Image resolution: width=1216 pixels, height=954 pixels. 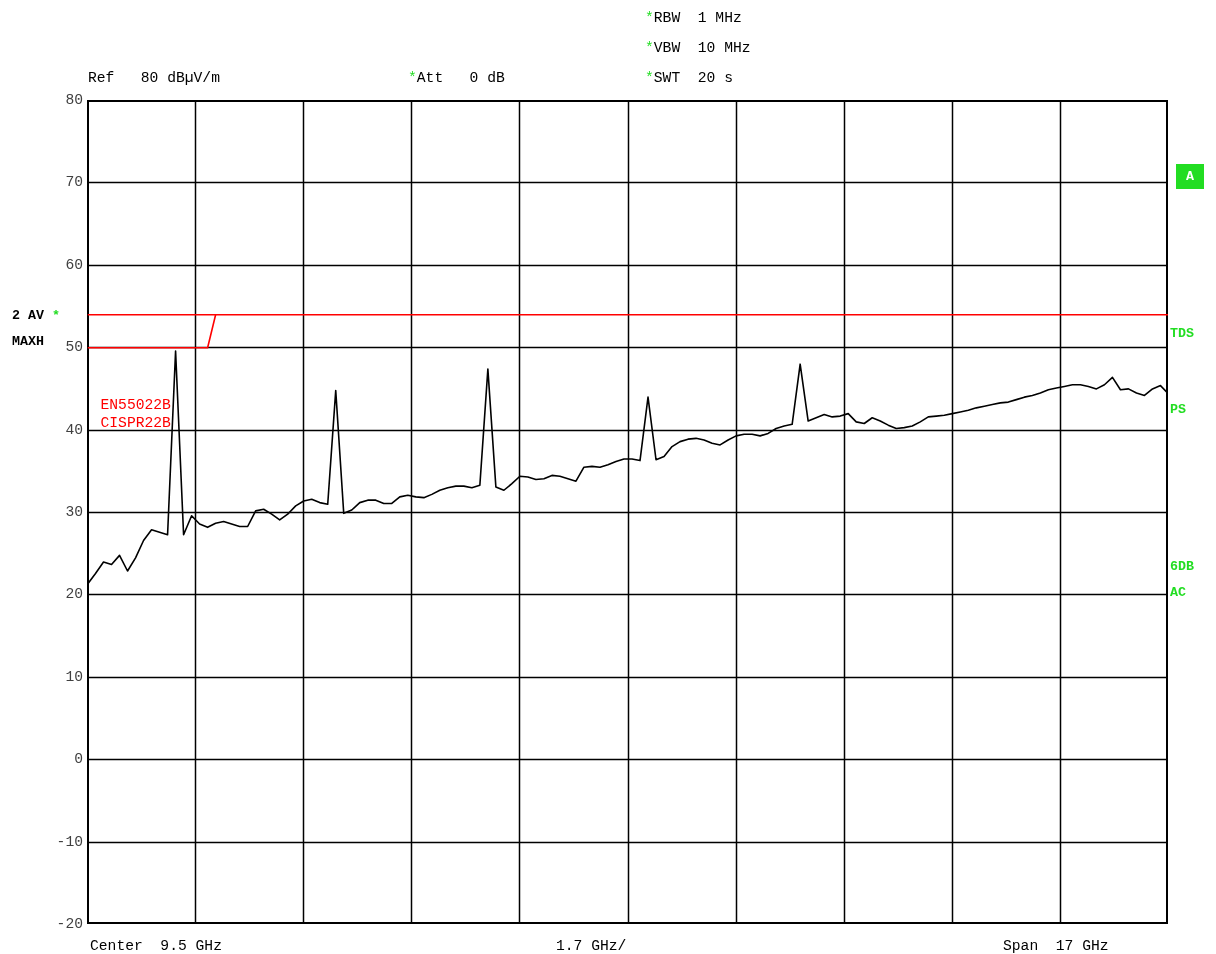 What do you see at coordinates (154, 78) in the screenshot?
I see `text: Ref 80 dBµV/m` at bounding box center [154, 78].